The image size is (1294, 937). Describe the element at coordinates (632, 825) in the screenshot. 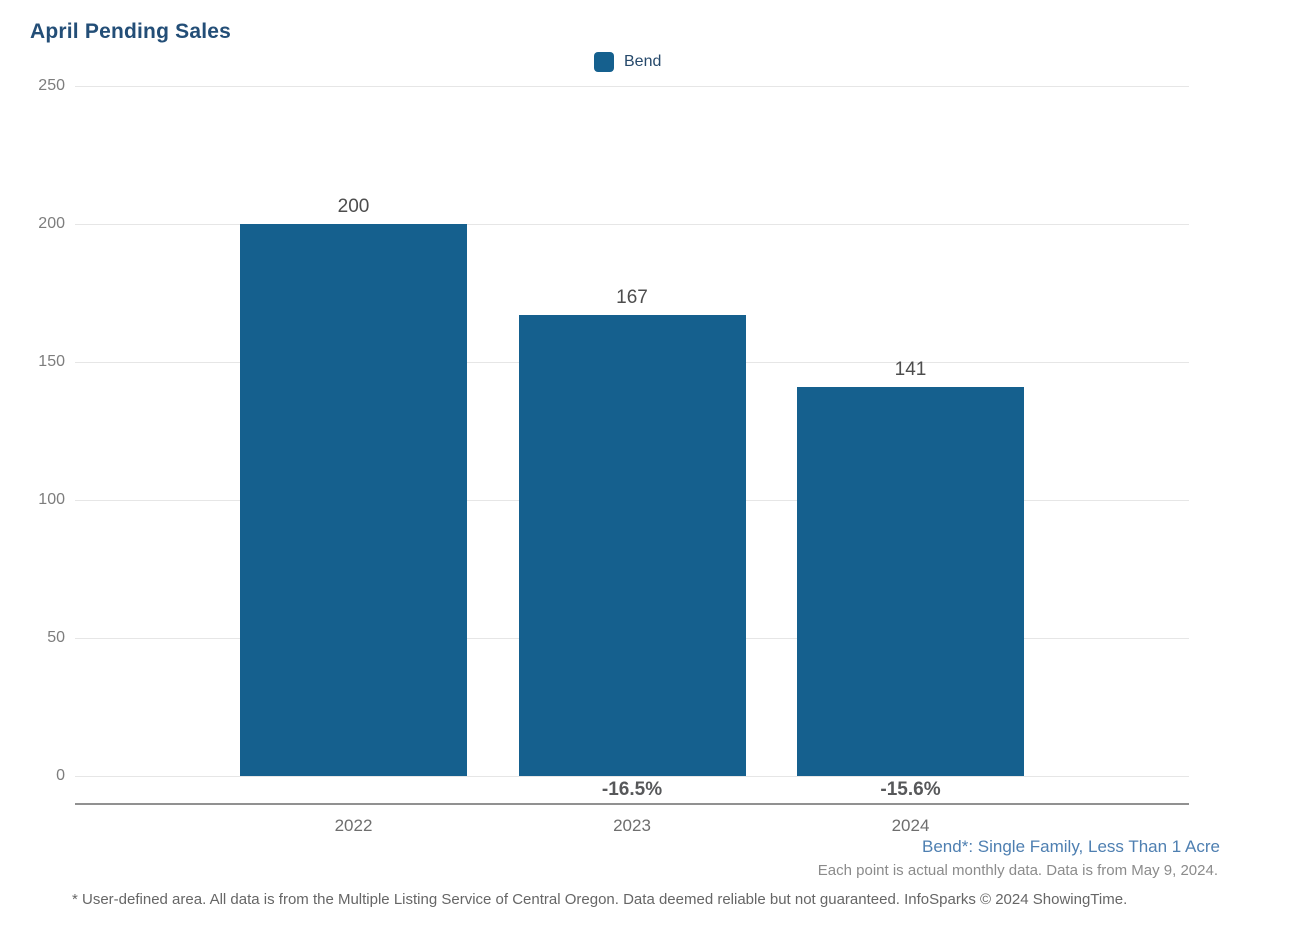

I see `x-axis-tick-label: 2023` at that location.